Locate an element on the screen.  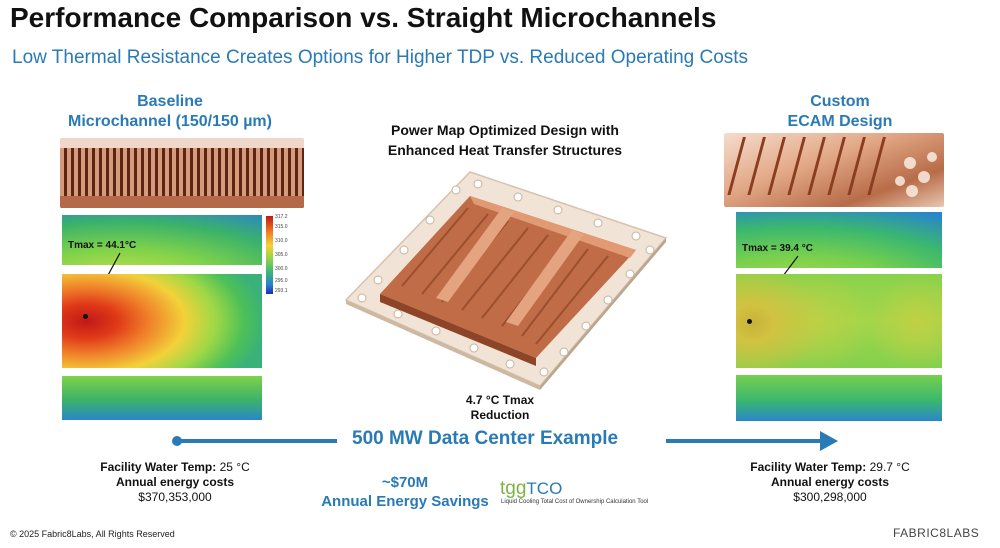
colorbar-tick: 295.0 is located at coordinates (281, 281).